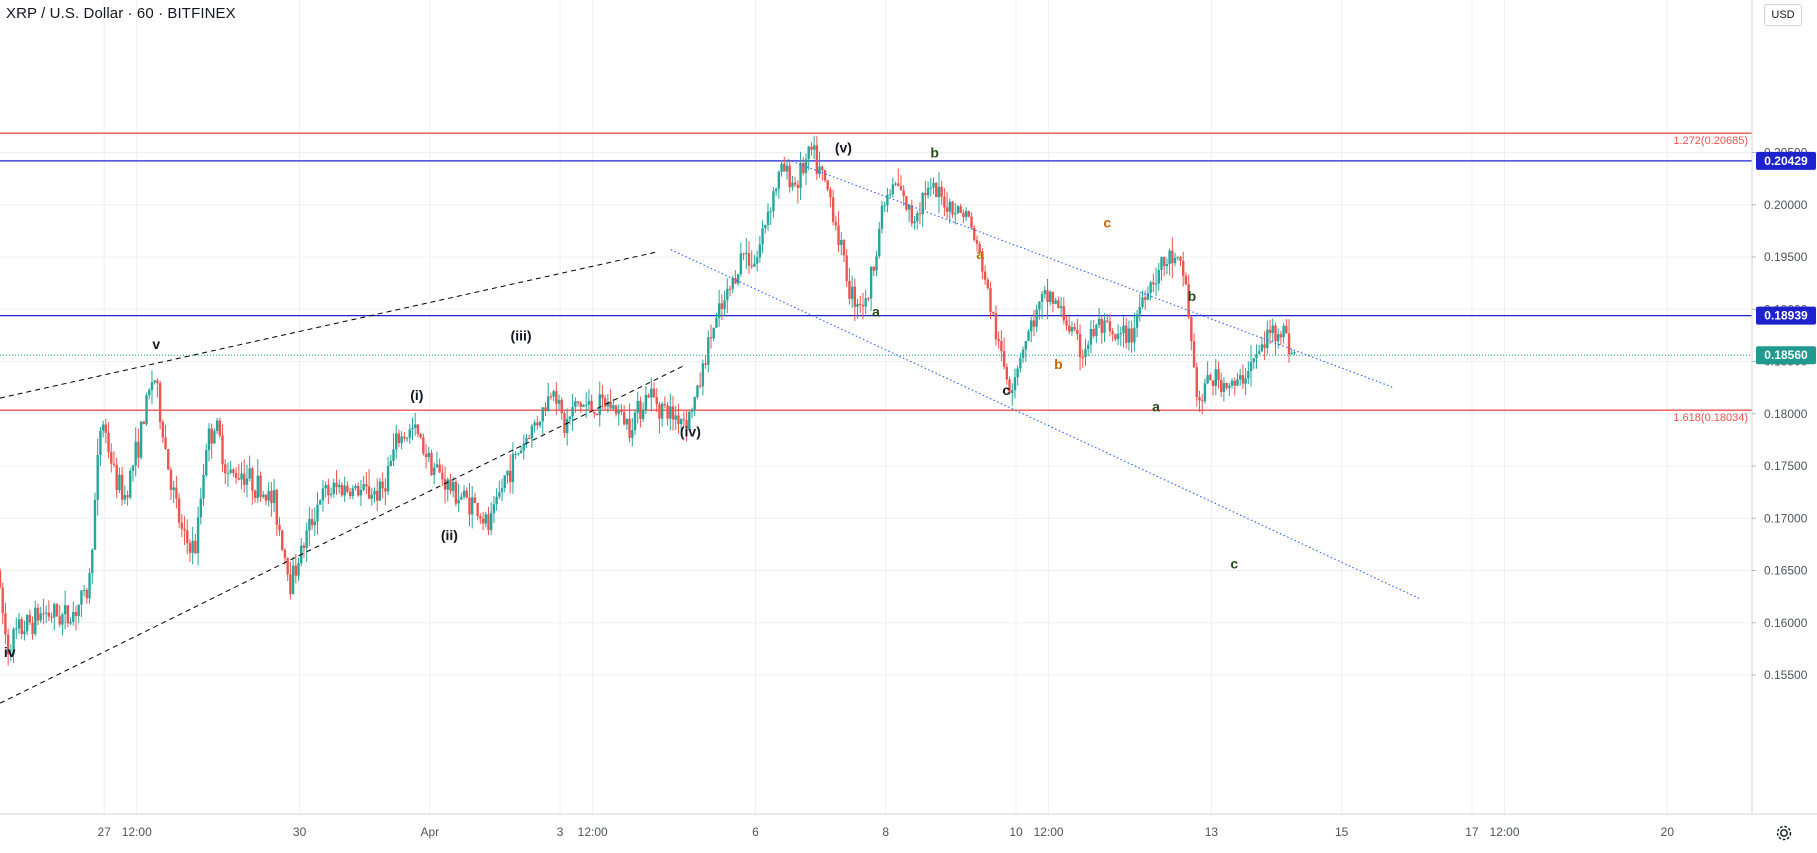  I want to click on wave-label: c, so click(1234, 563).